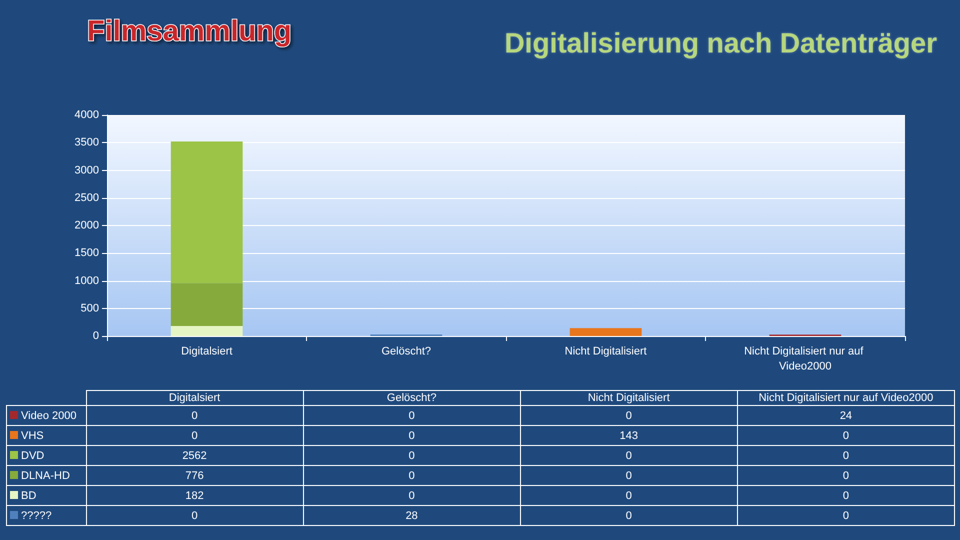  What do you see at coordinates (629, 436) in the screenshot?
I see `data-label: 143` at bounding box center [629, 436].